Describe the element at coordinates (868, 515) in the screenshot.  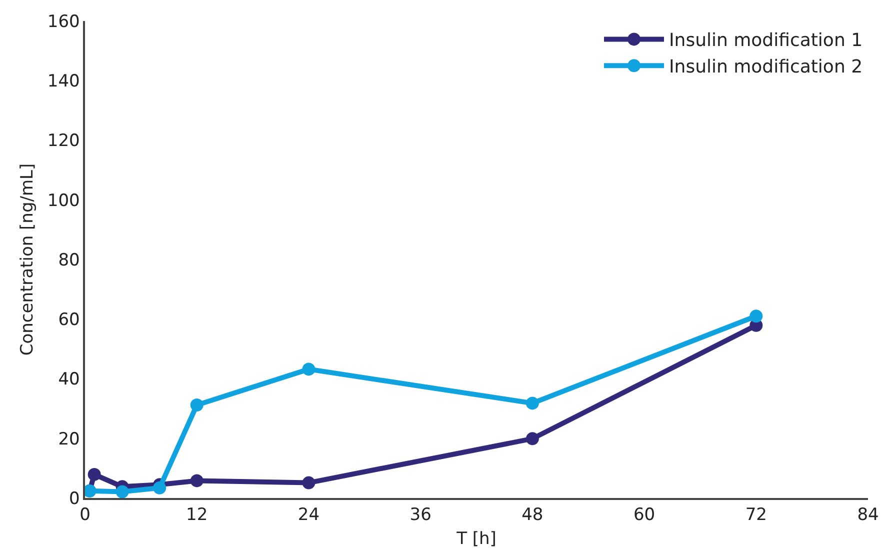
I see `x-tick-label: 84` at that location.